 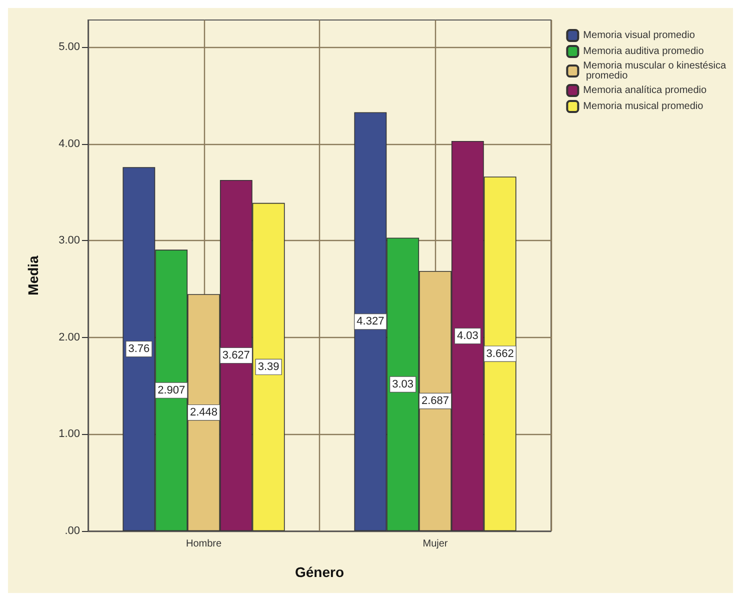 What do you see at coordinates (654, 71) in the screenshot?
I see `legend-label: Memoria muscular o kinestésica promedio` at bounding box center [654, 71].